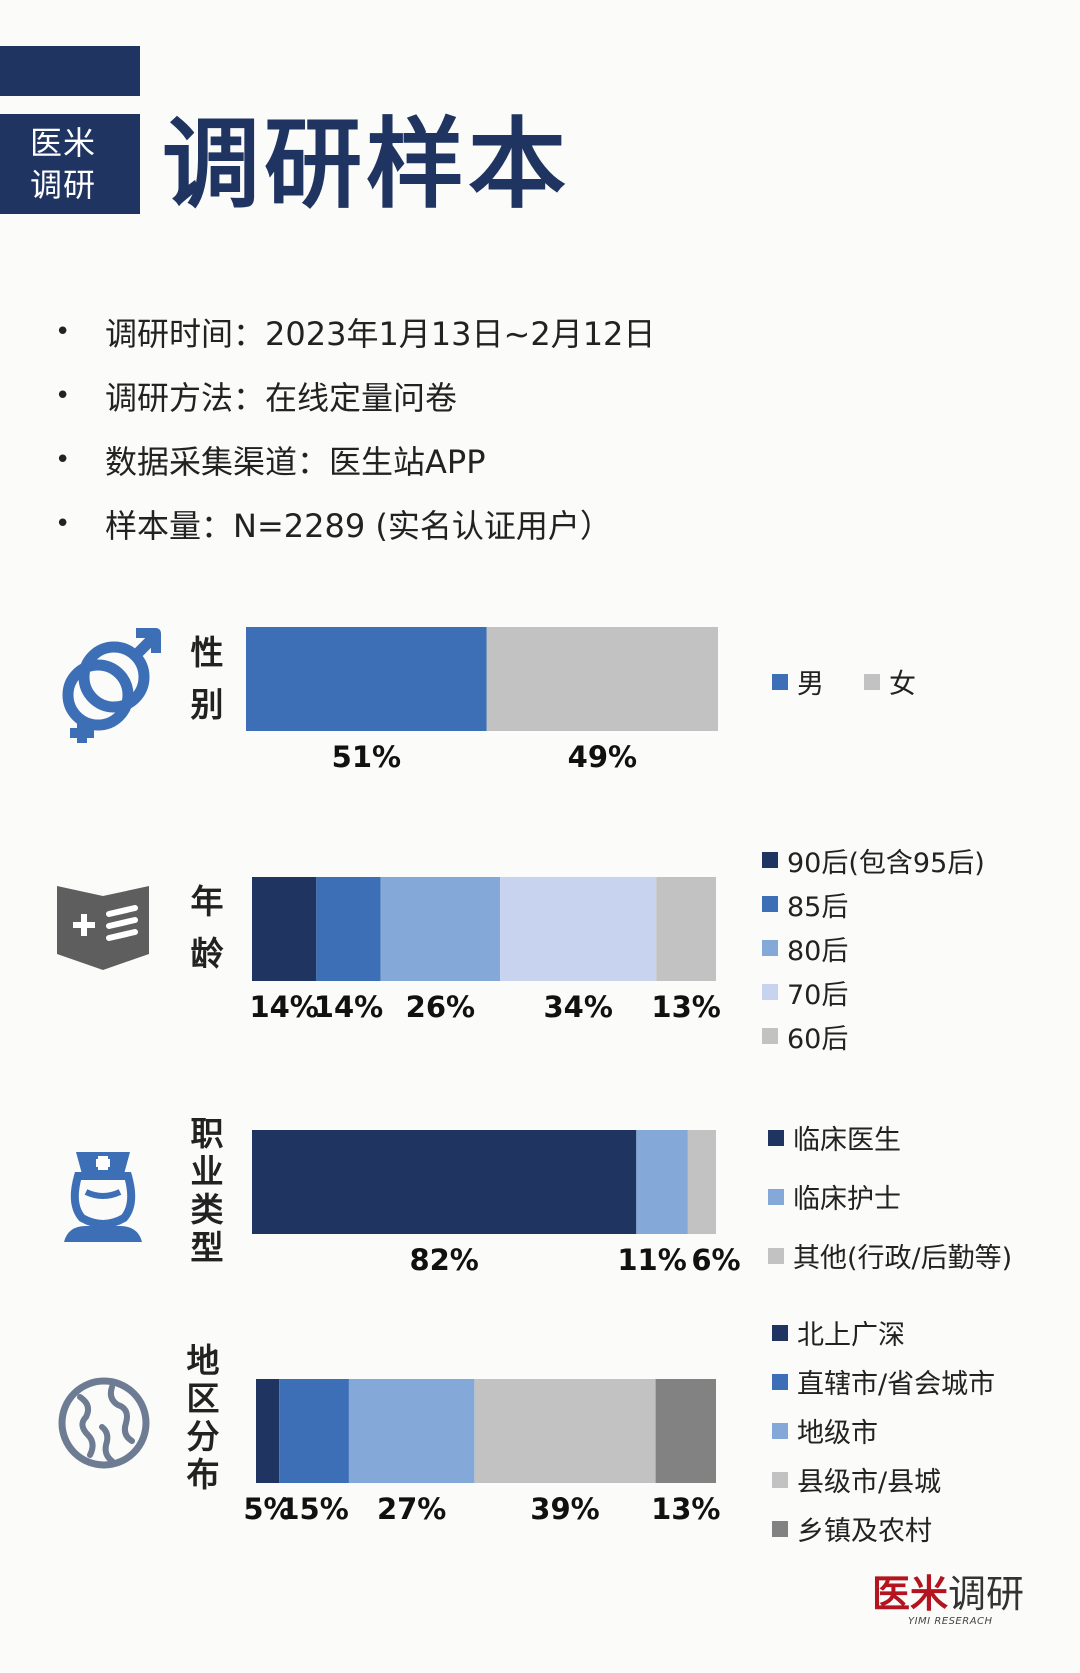 The height and width of the screenshot is (1673, 1080). I want to click on stacked-bar-gender: 51% 49%, so click(482, 700).